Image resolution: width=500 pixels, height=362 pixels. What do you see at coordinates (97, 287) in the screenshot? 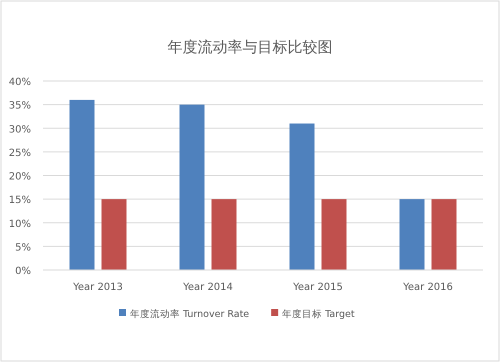
I see `x-tick-label: Year 2013` at bounding box center [97, 287].